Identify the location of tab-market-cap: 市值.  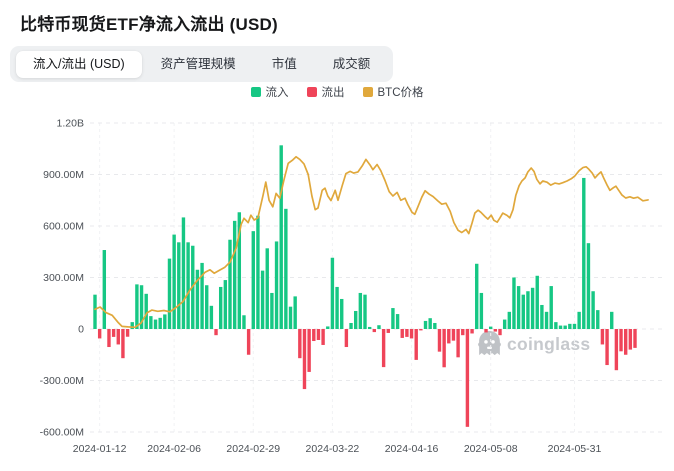
(284, 64).